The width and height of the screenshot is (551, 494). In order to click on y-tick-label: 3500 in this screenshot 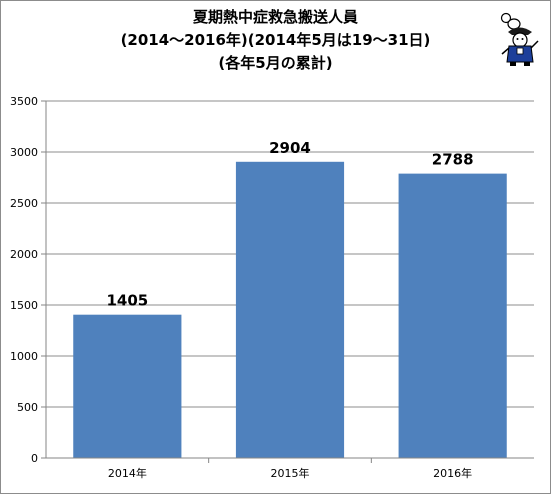, I will do `click(24, 101)`.